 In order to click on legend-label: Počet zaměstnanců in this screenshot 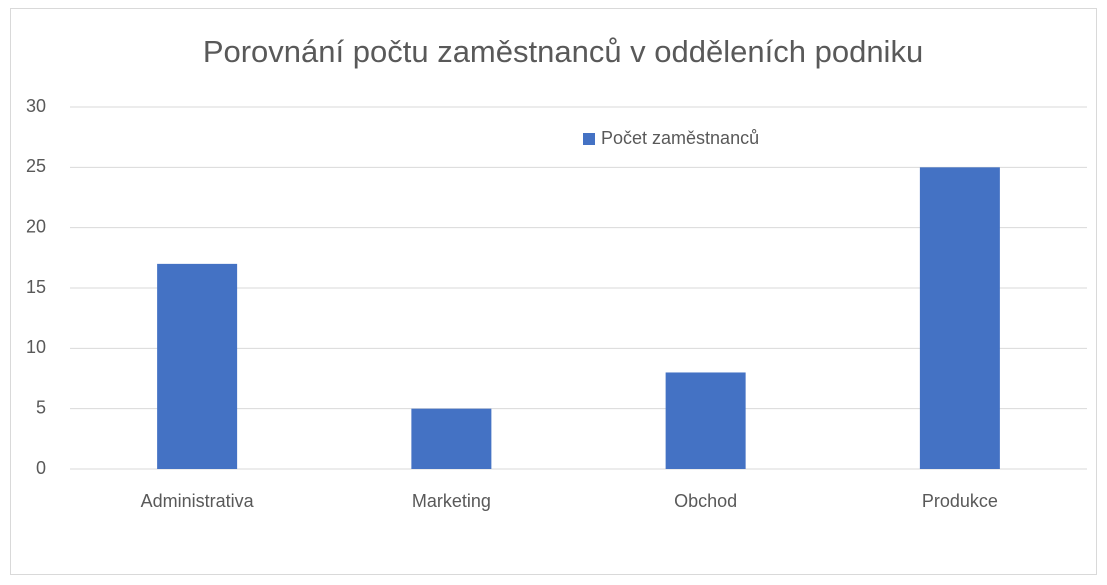, I will do `click(680, 138)`.